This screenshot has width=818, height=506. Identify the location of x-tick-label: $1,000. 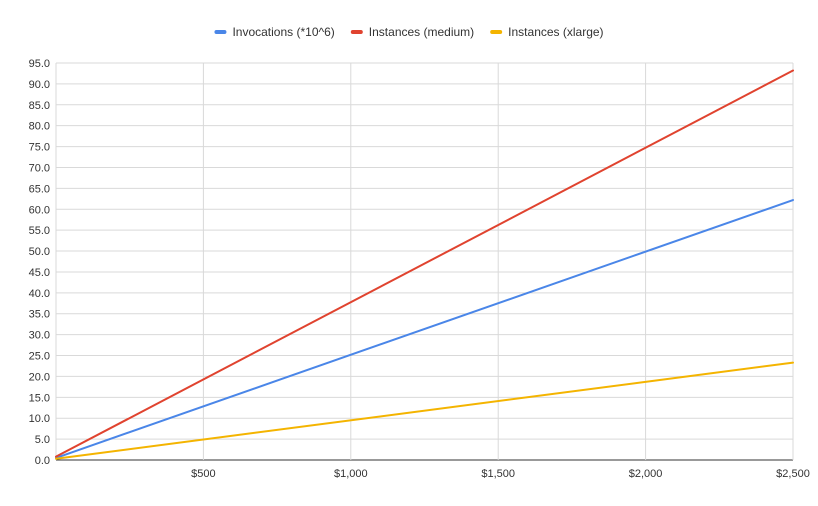
(351, 474).